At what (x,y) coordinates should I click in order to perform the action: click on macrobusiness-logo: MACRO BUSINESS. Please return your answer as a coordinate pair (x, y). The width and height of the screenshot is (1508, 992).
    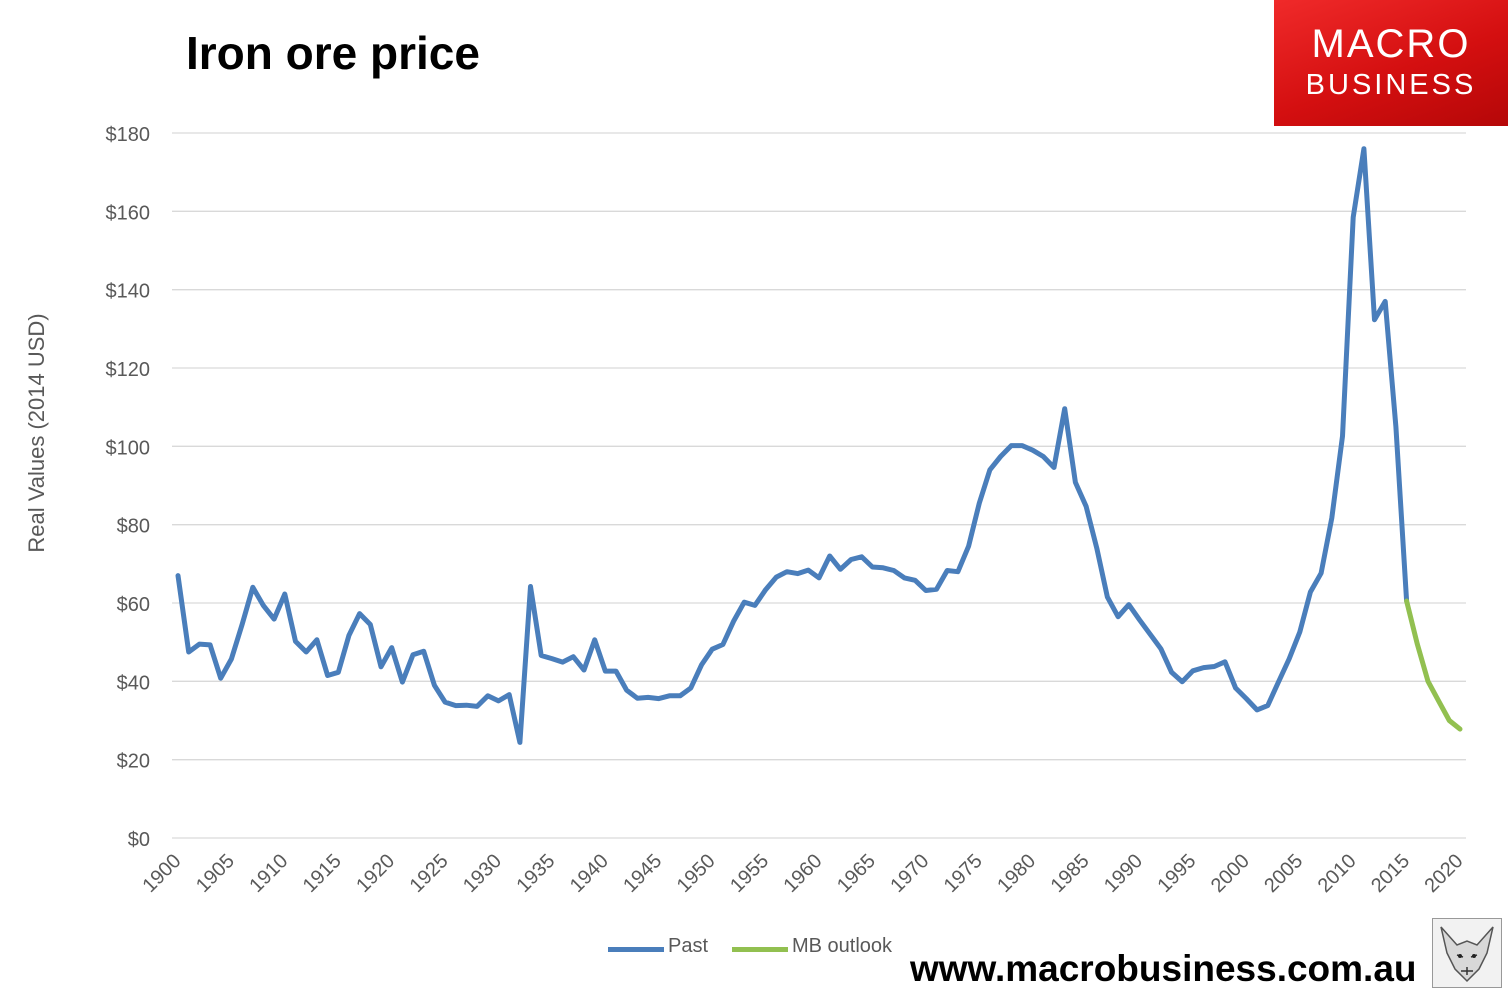
    Looking at the image, I should click on (1391, 63).